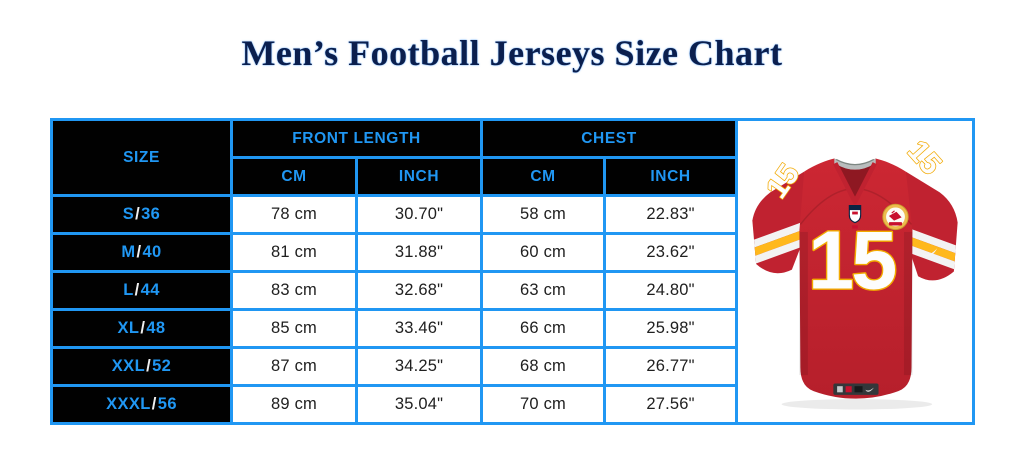 The height and width of the screenshot is (471, 1024). Describe the element at coordinates (609, 138) in the screenshot. I see `table-header-chest: CHEST` at that location.